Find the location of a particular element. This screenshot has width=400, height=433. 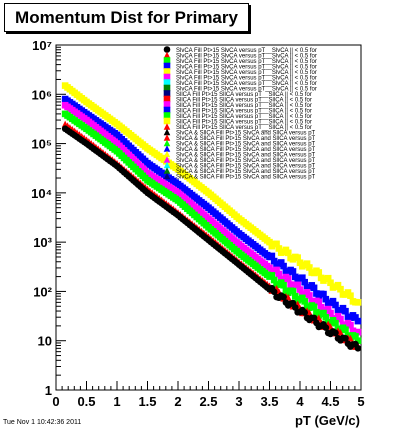

x-tick-label: 3 is located at coordinates (238, 401).